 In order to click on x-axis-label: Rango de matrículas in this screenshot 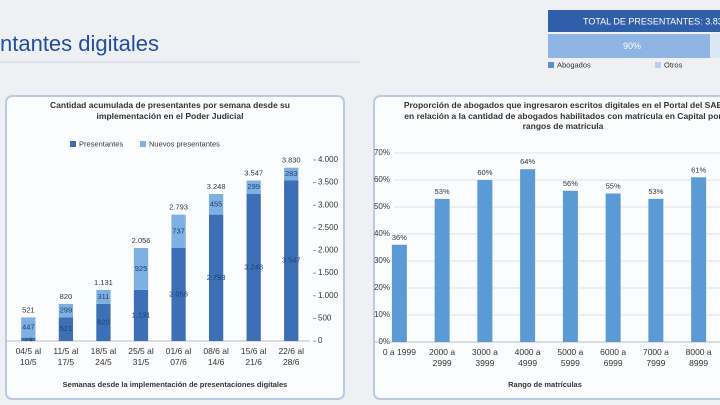, I will do `click(545, 384)`.